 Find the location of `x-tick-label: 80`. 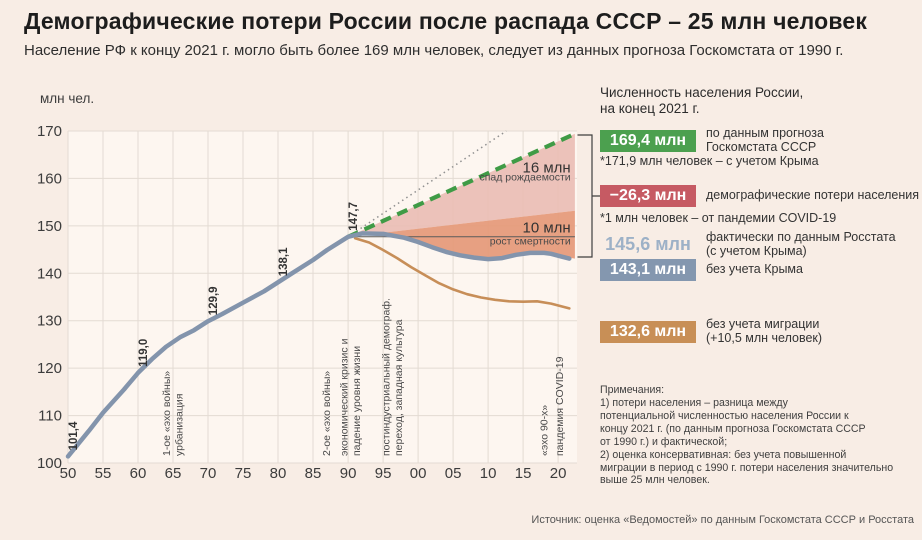

x-tick-label: 80 is located at coordinates (278, 473).